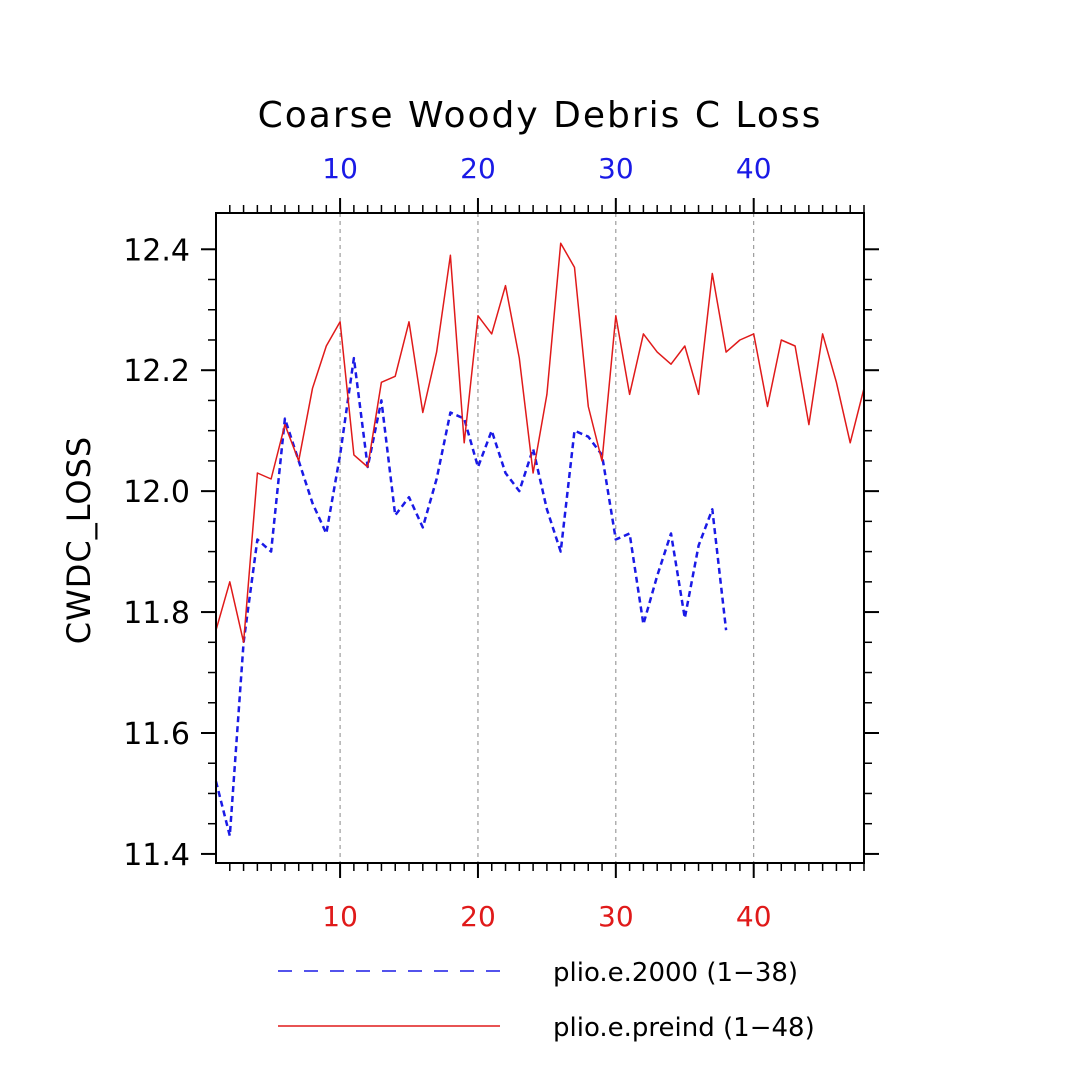 The image size is (1080, 1080). I want to click on chart-title: Coarse Woody Debris C Loss, so click(540, 115).